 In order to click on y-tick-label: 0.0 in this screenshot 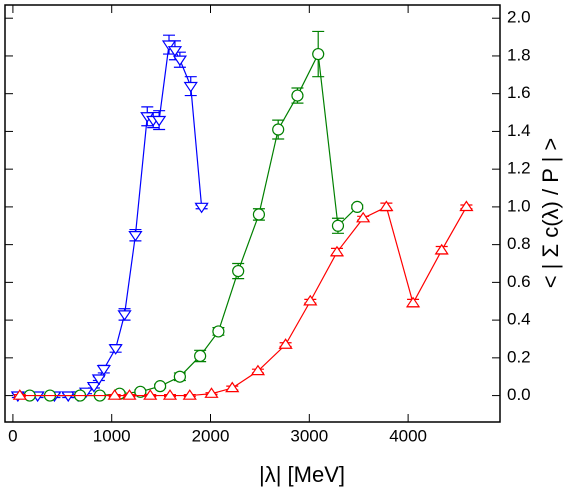, I will do `click(519, 394)`.